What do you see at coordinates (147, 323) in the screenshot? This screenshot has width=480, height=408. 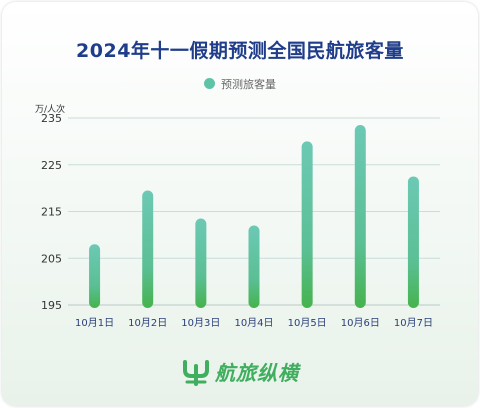 I see `x-tick-label: 10月2日` at bounding box center [147, 323].